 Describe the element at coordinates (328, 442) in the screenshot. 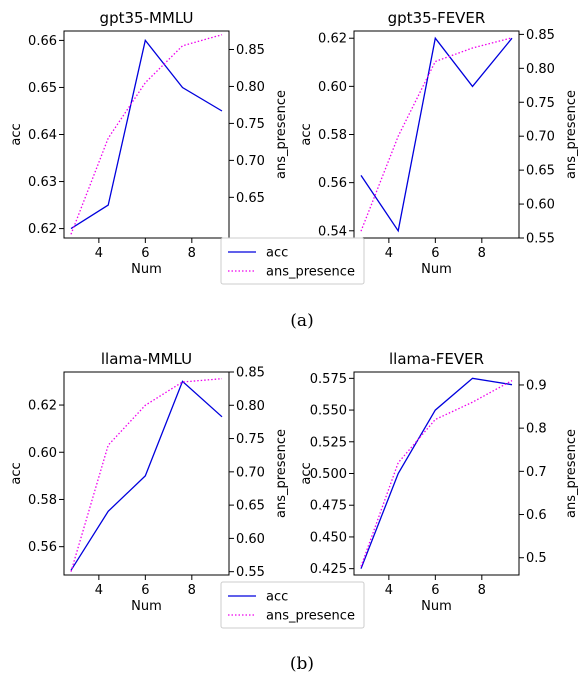

I see `y-tick-label-0-525: 0.525` at that location.